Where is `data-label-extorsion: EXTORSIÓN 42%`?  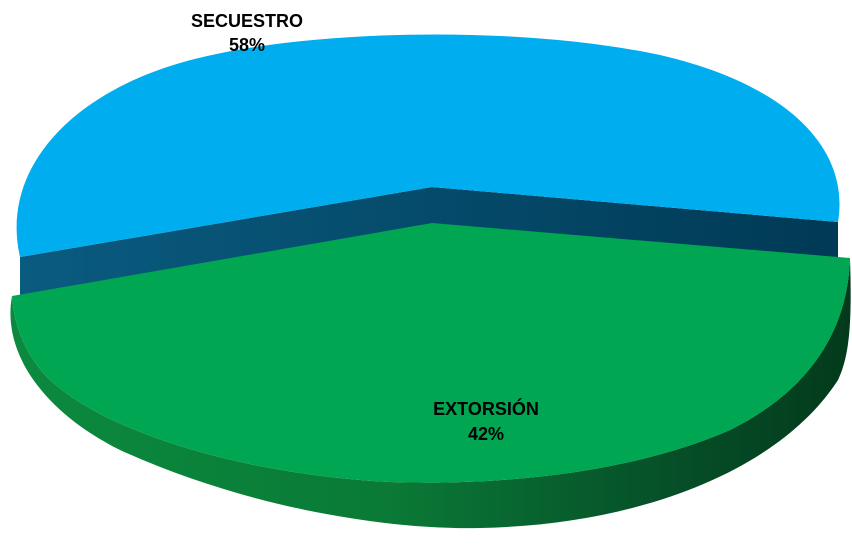
data-label-extorsion: EXTORSIÓN 42% is located at coordinates (486, 421).